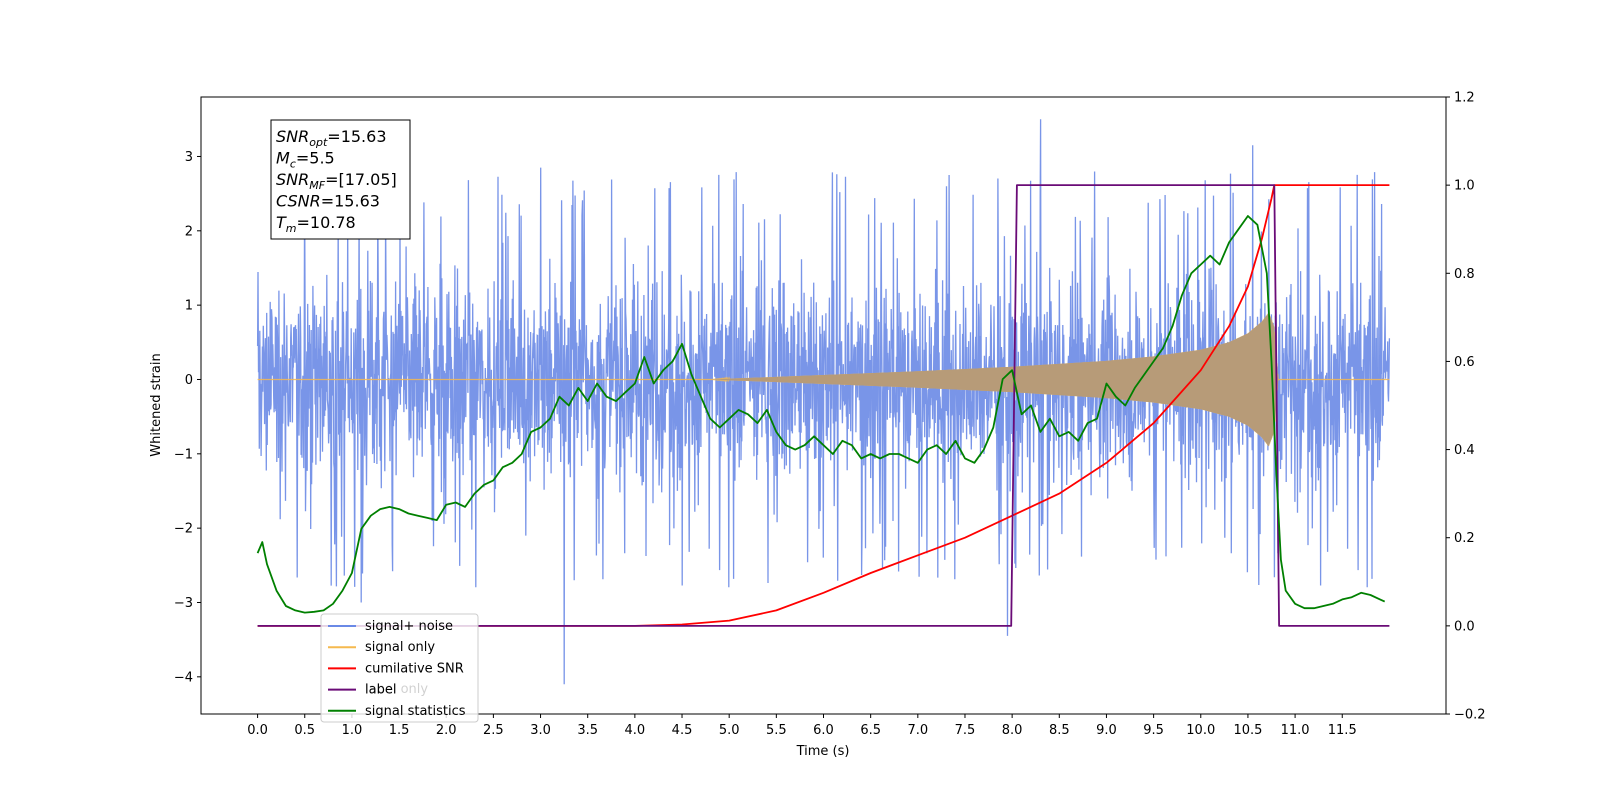  Describe the element at coordinates (1342, 730) in the screenshot. I see `x-tick-label: 11.5` at that location.